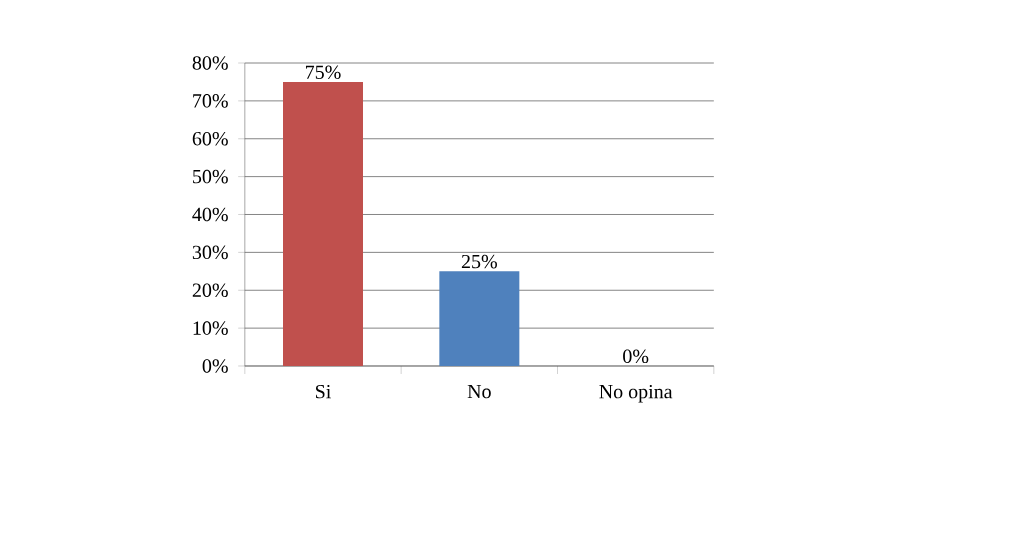  Describe the element at coordinates (479, 261) in the screenshot. I see `data-label: 25%` at that location.